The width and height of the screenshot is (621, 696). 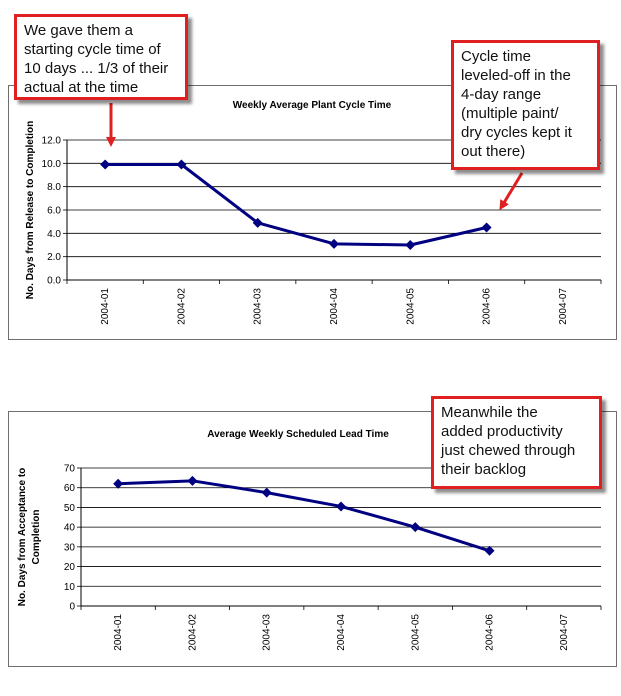 What do you see at coordinates (54, 234) in the screenshot?
I see `y-tick-label: 4.0` at bounding box center [54, 234].